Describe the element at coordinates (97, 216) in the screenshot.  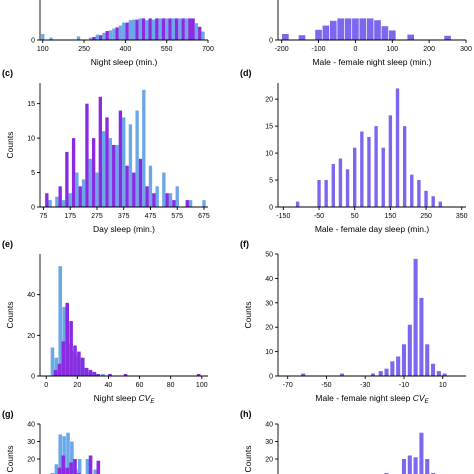
I see `x-tick-label-c-2: 275` at that location.